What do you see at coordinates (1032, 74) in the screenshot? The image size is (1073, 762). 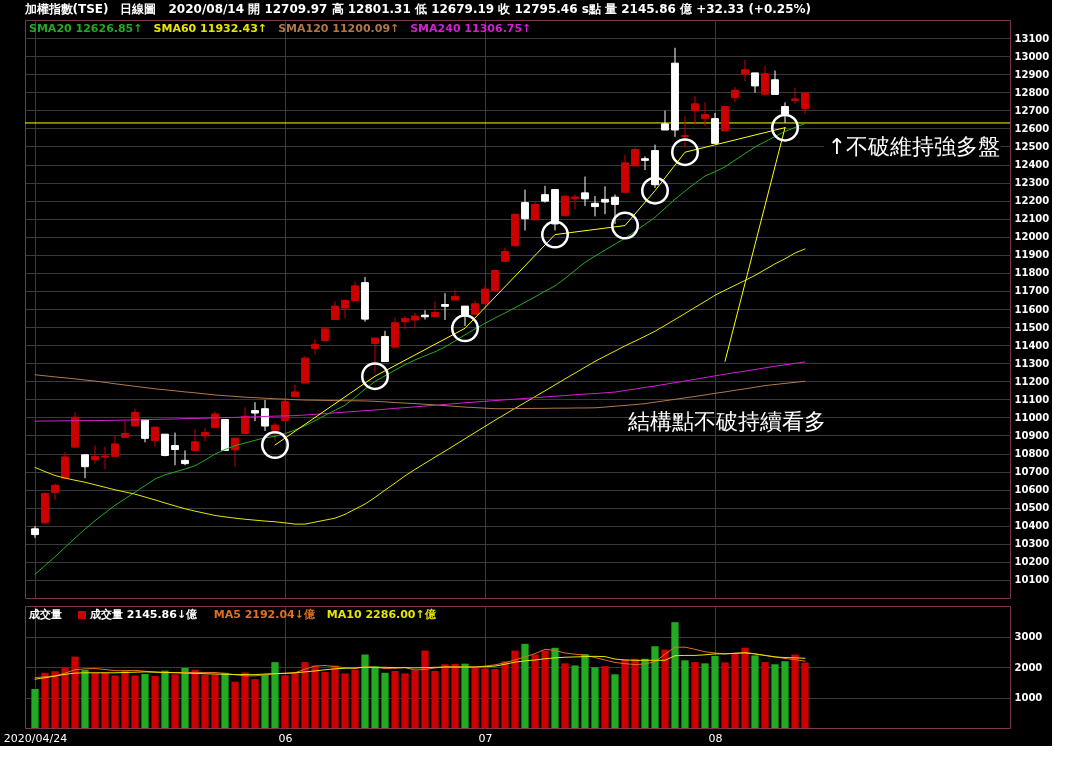 I see `y-tick-label: 12900` at bounding box center [1032, 74].